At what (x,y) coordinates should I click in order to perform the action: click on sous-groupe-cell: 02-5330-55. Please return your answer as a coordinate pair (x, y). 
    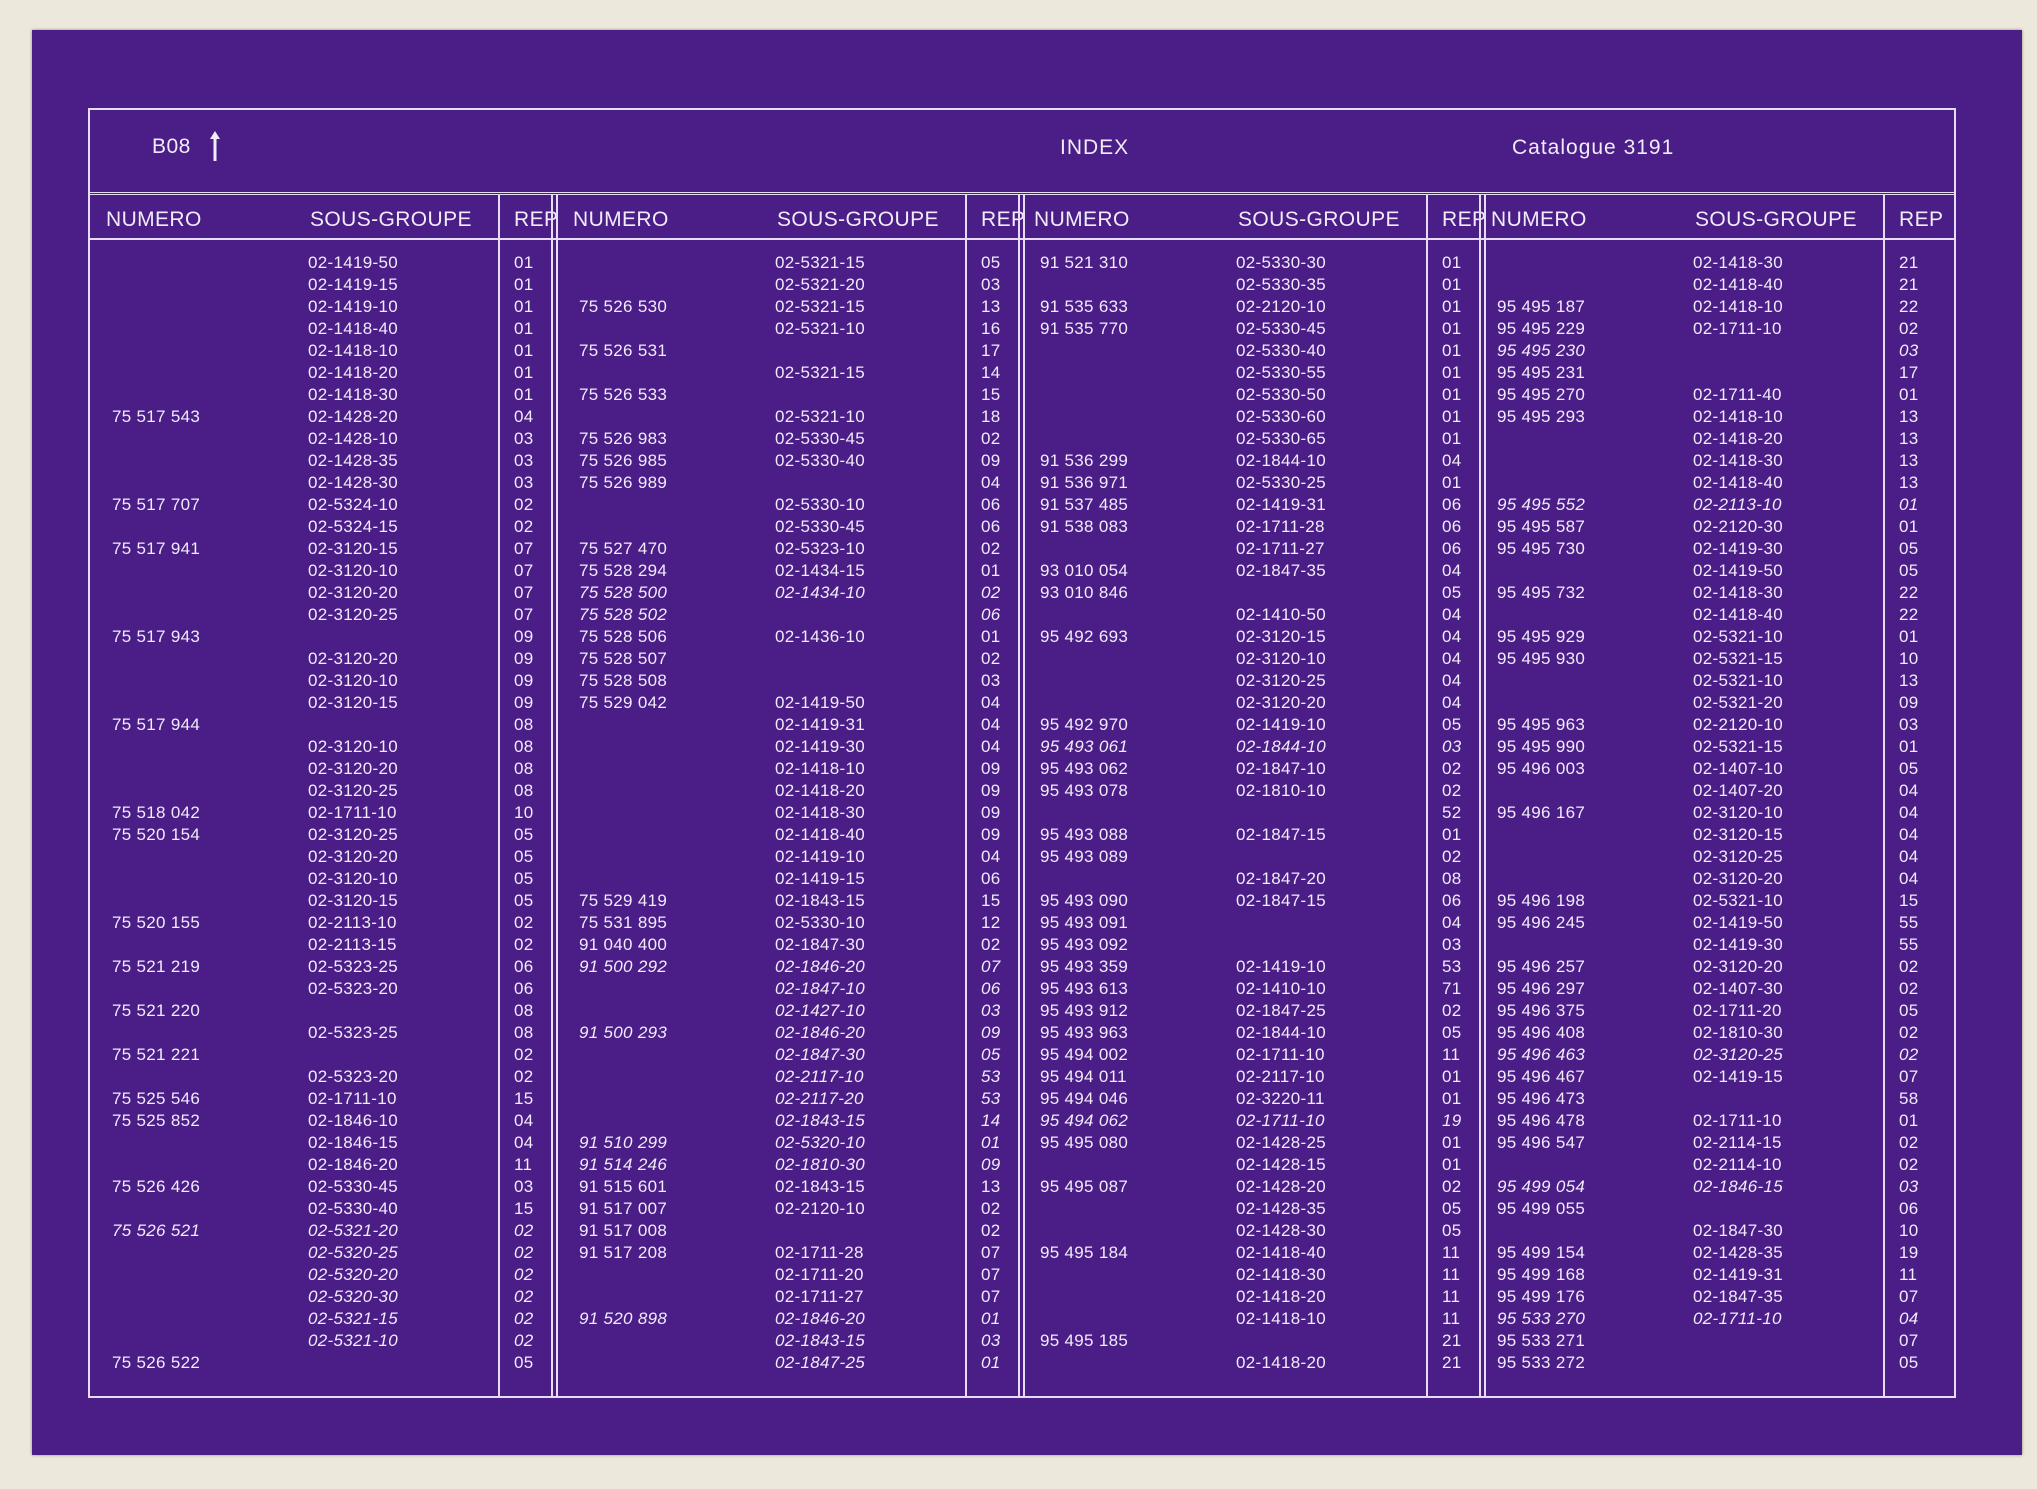
    Looking at the image, I should click on (1281, 372).